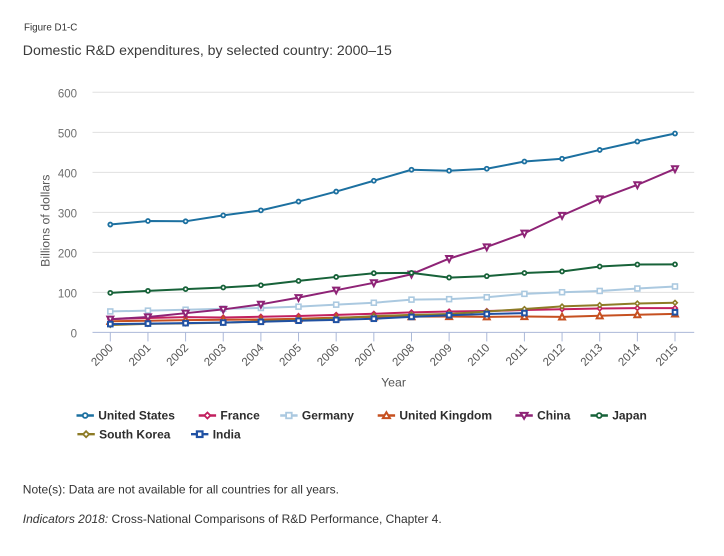  What do you see at coordinates (67, 94) in the screenshot?
I see `svg-text: 600` at bounding box center [67, 94].